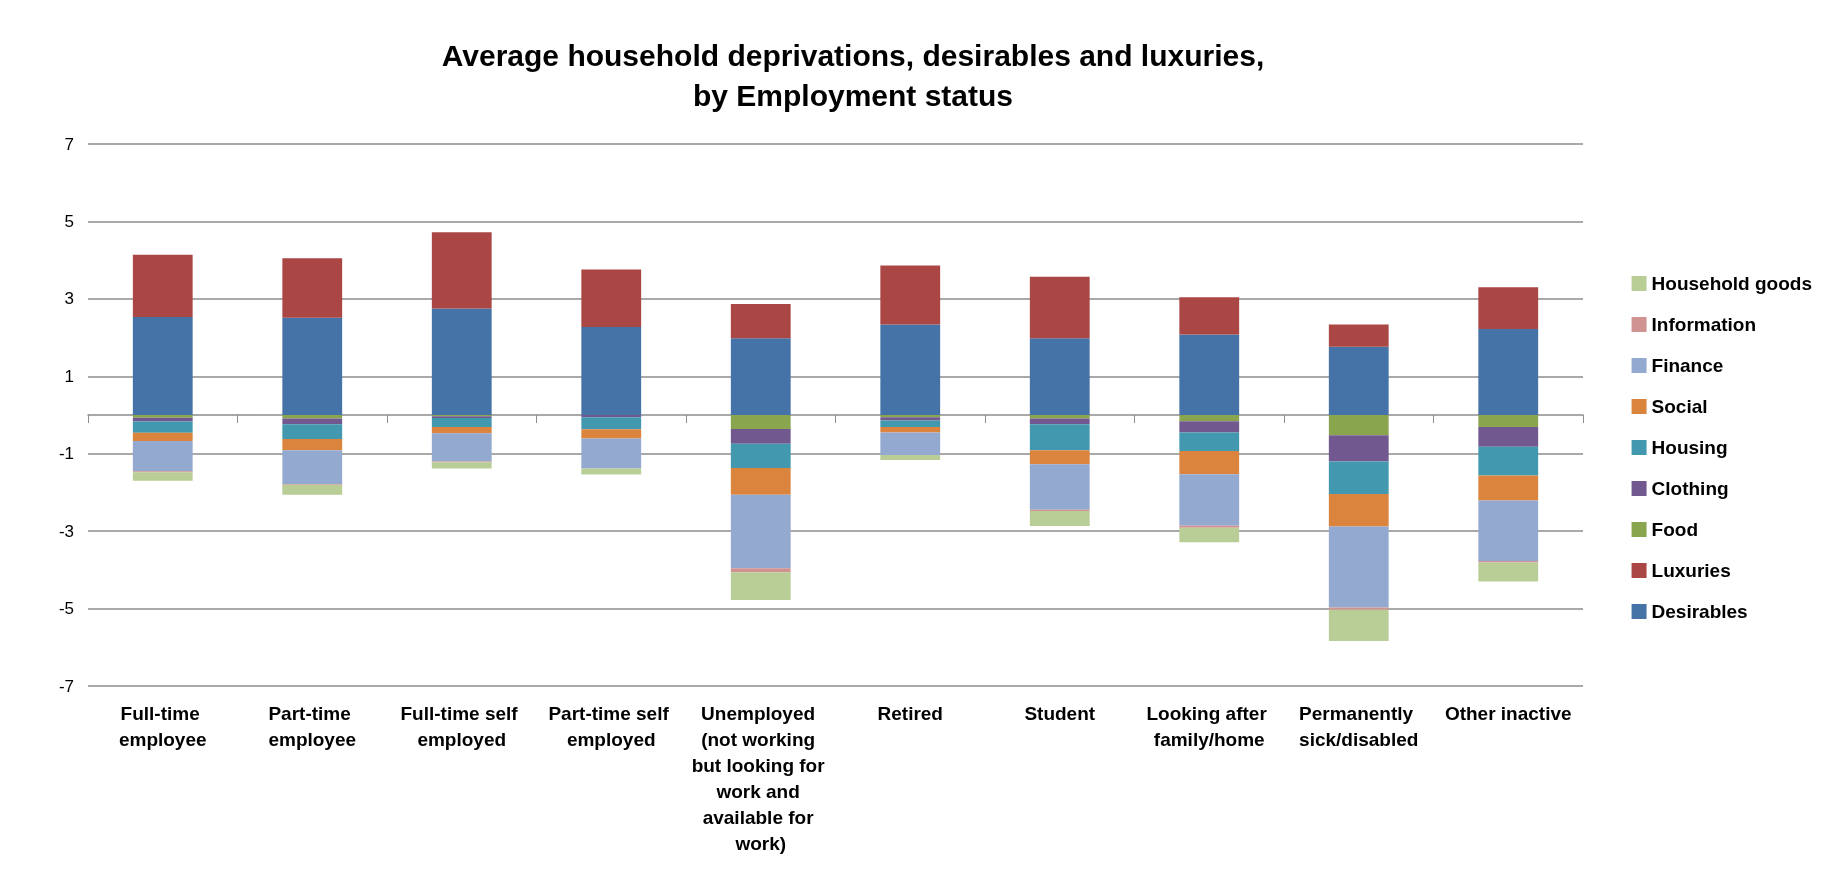 The height and width of the screenshot is (895, 1845). I want to click on y-tick-label: -3, so click(66, 531).